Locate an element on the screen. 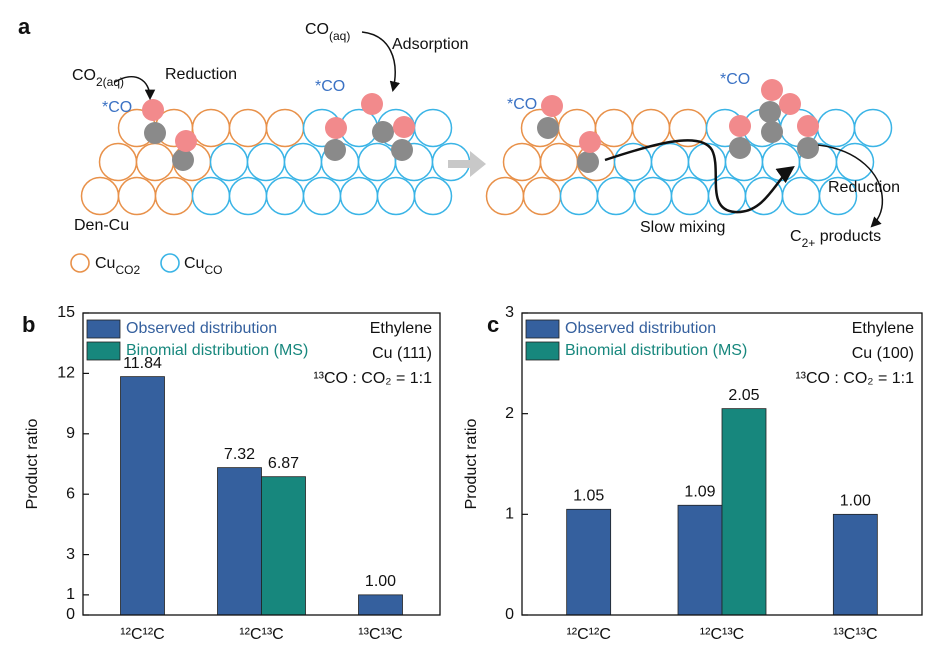 The height and width of the screenshot is (666, 944). panel-label: b is located at coordinates (28, 324).